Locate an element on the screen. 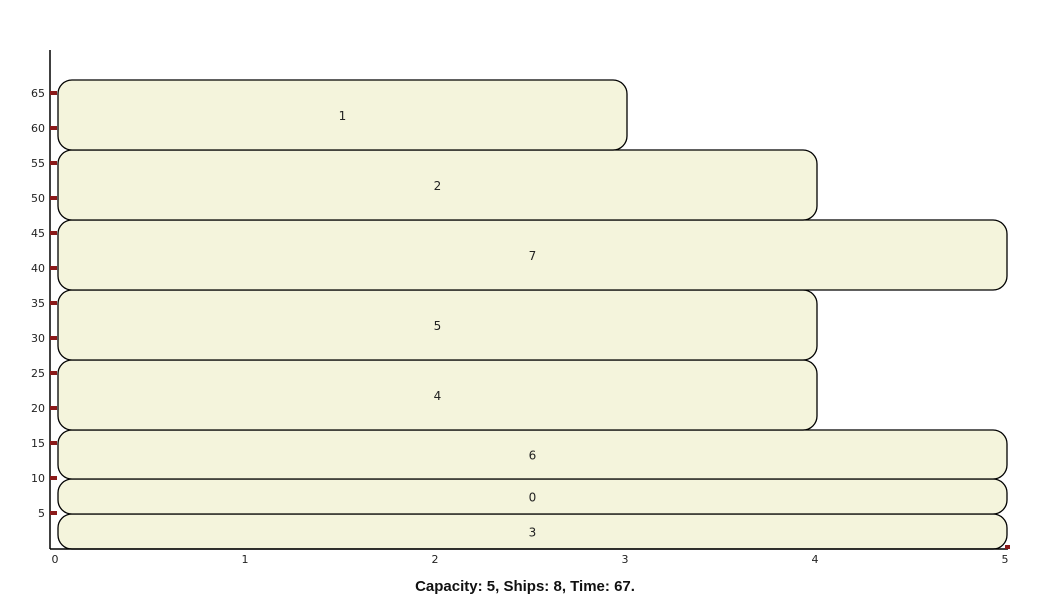 The width and height of the screenshot is (1050, 600). y-tick-label: 25 is located at coordinates (38, 373).